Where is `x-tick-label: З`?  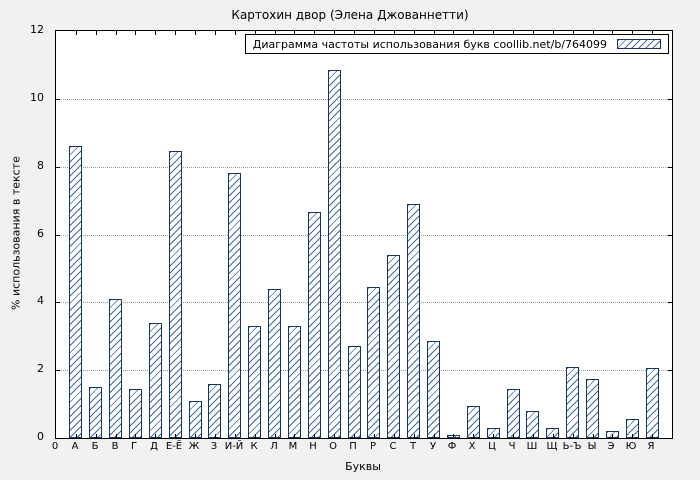
x-tick-label: З is located at coordinates (214, 446).